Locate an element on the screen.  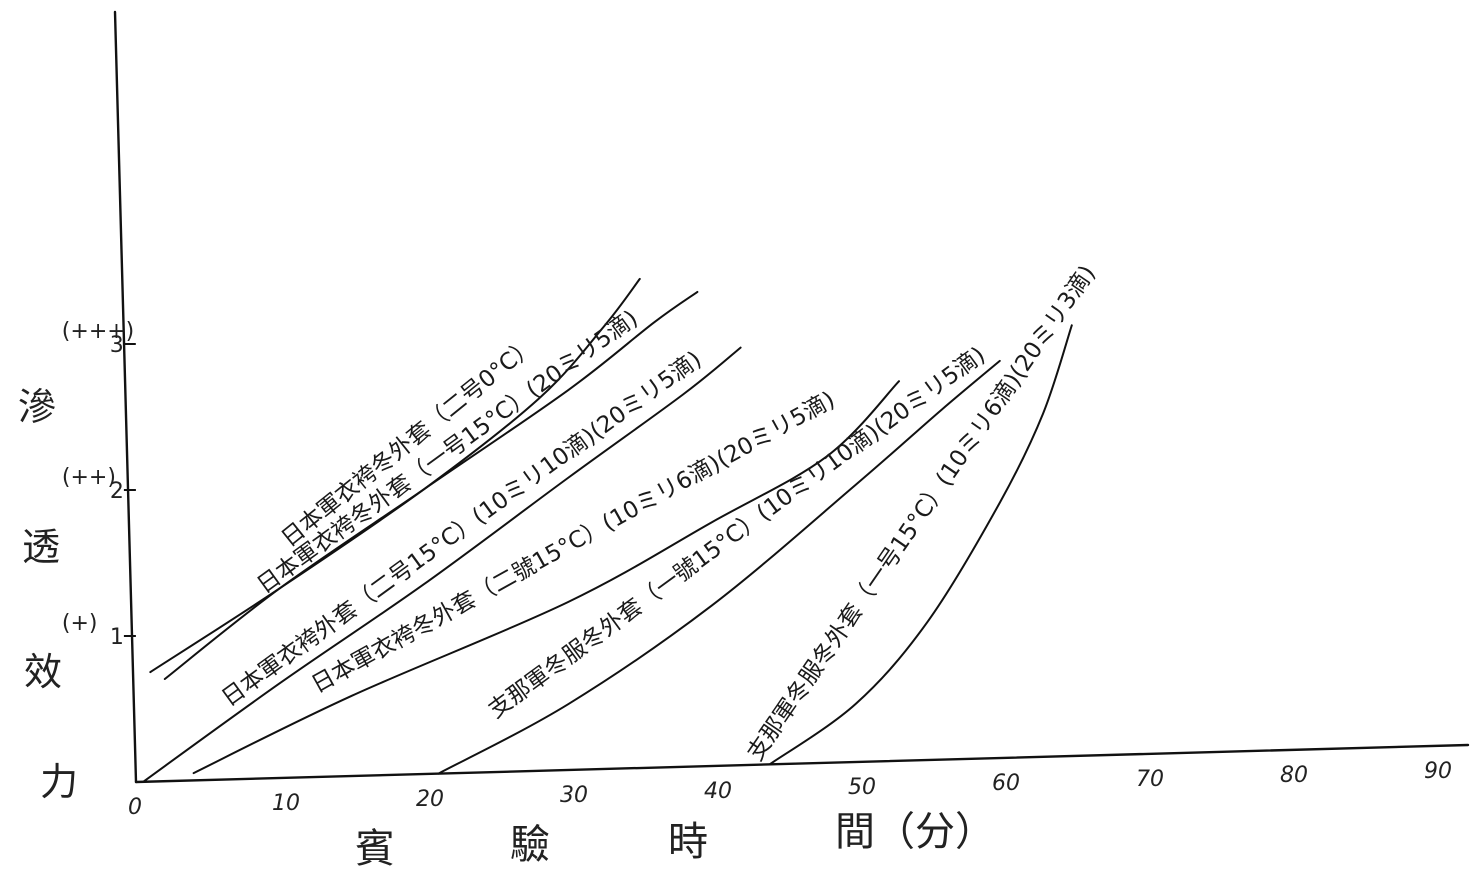
x-tick-label-20: 20 is located at coordinates (430, 799).